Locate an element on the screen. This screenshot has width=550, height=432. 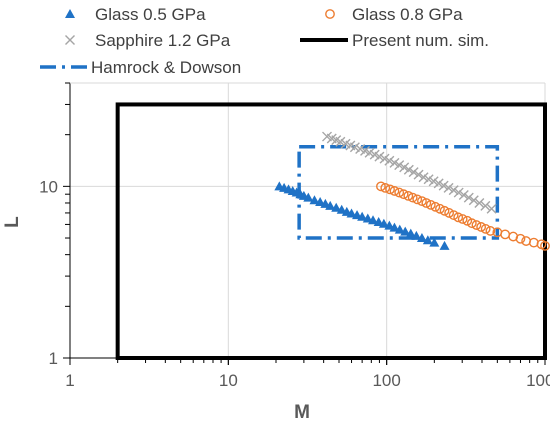
legend-entry: Present num. sim. is located at coordinates (394, 40).